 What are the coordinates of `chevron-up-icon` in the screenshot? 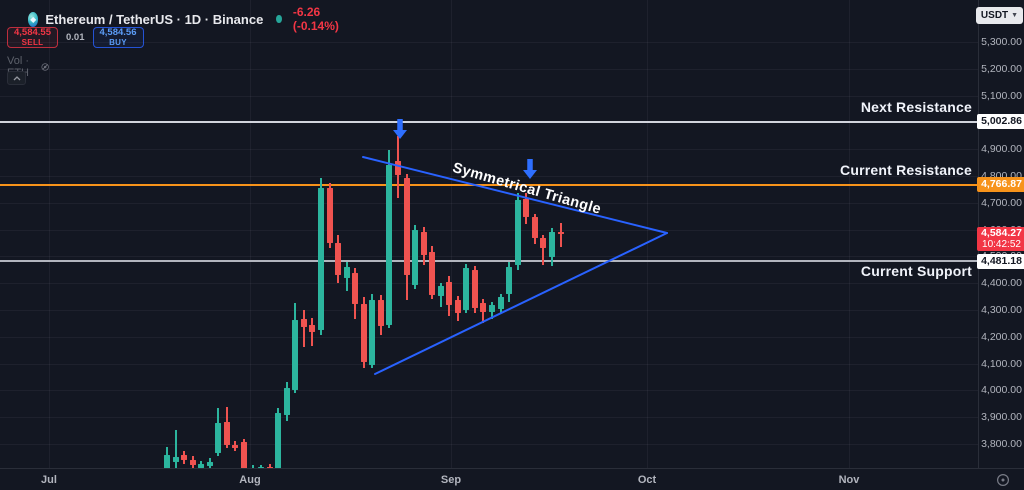 It's located at (16, 77).